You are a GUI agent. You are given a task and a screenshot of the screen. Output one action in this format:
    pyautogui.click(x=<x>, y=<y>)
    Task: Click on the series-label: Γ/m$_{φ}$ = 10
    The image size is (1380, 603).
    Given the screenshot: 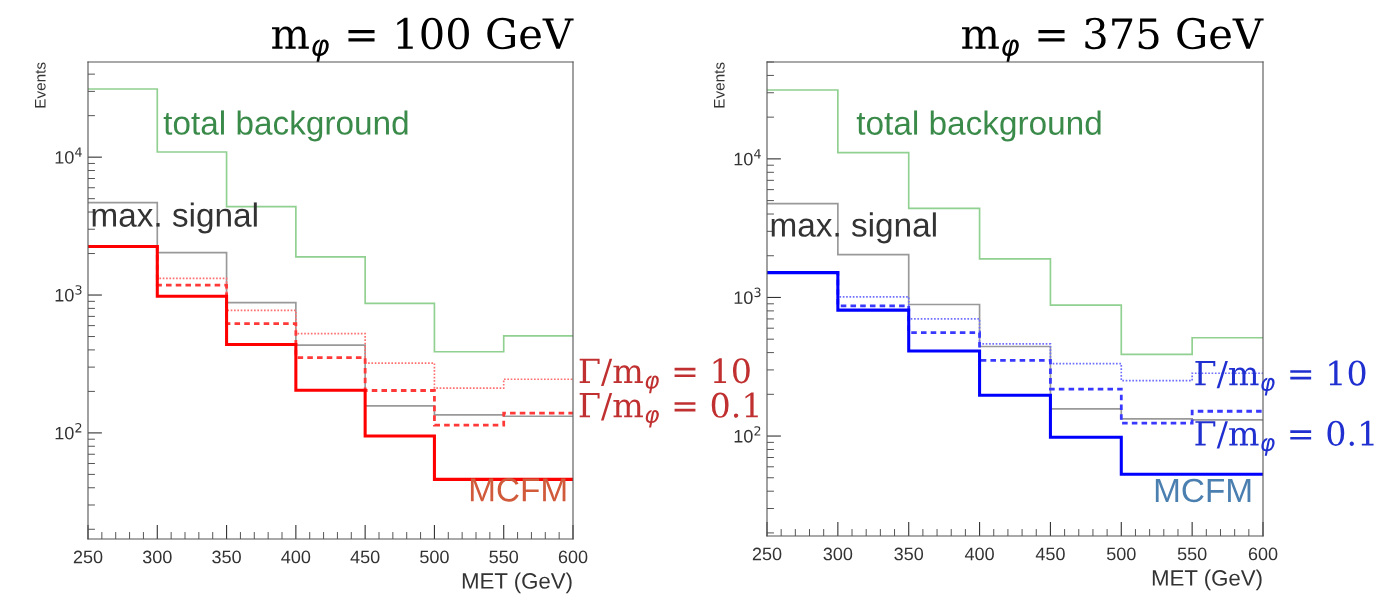 What is the action you would take?
    pyautogui.click(x=1280, y=378)
    